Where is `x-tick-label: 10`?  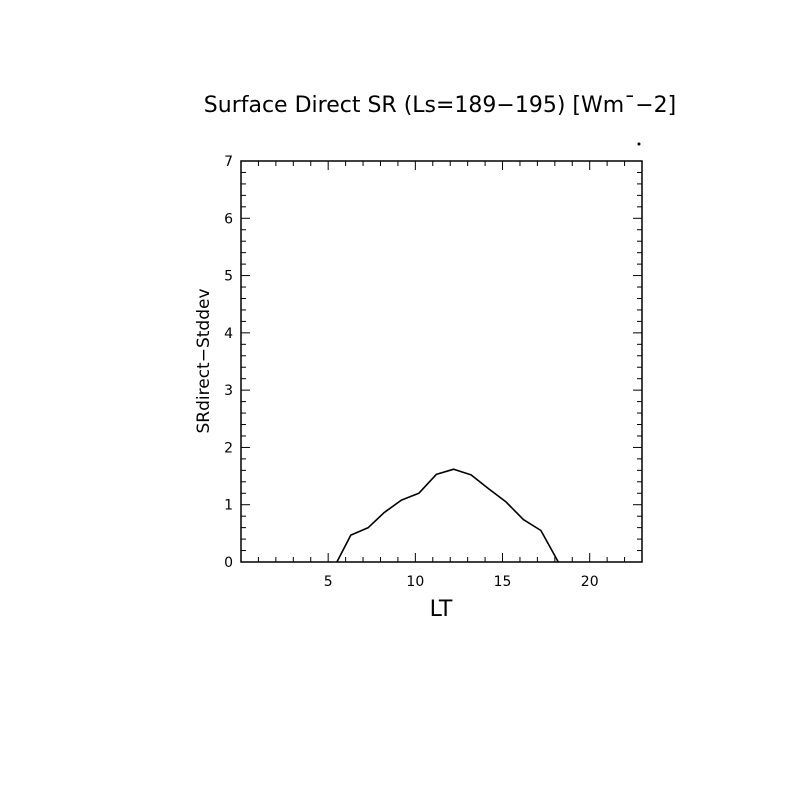 x-tick-label: 10 is located at coordinates (415, 582).